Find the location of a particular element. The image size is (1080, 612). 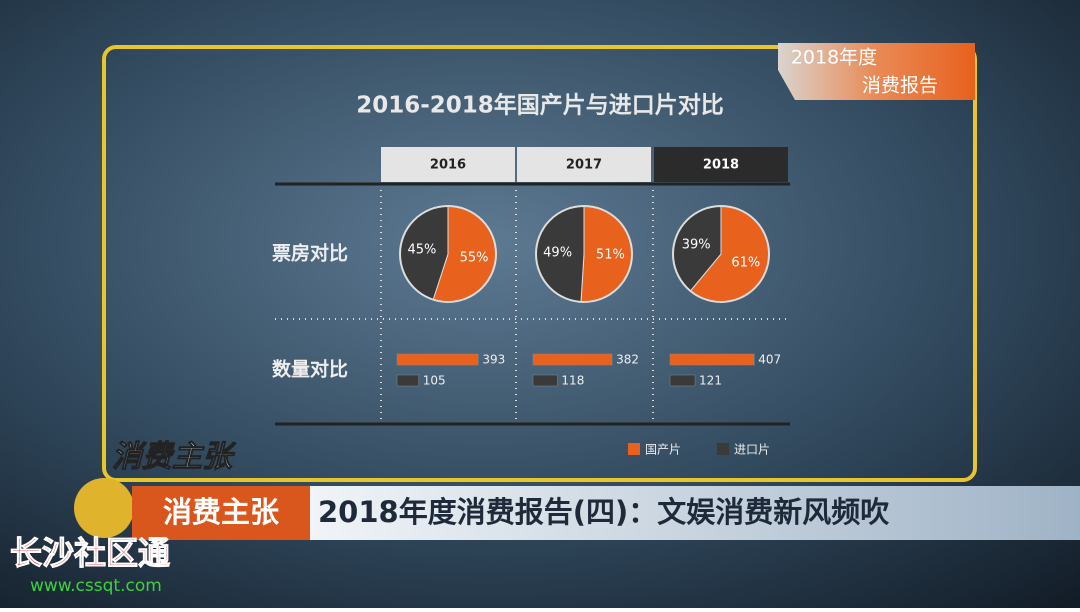

logo-text: 消费主张 is located at coordinates (174, 457).